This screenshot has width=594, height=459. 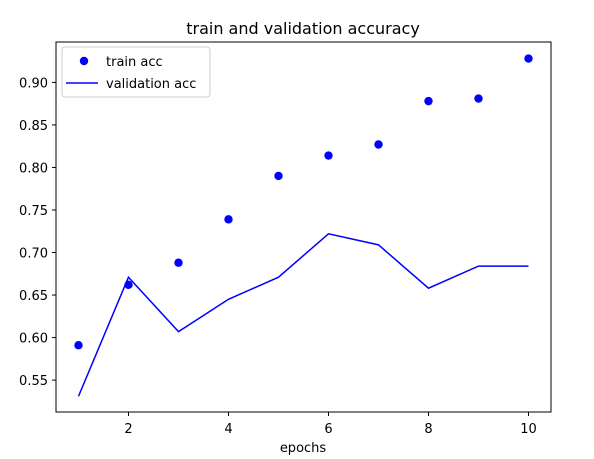 I want to click on y-tick-label: 0.60, so click(x=33, y=339).